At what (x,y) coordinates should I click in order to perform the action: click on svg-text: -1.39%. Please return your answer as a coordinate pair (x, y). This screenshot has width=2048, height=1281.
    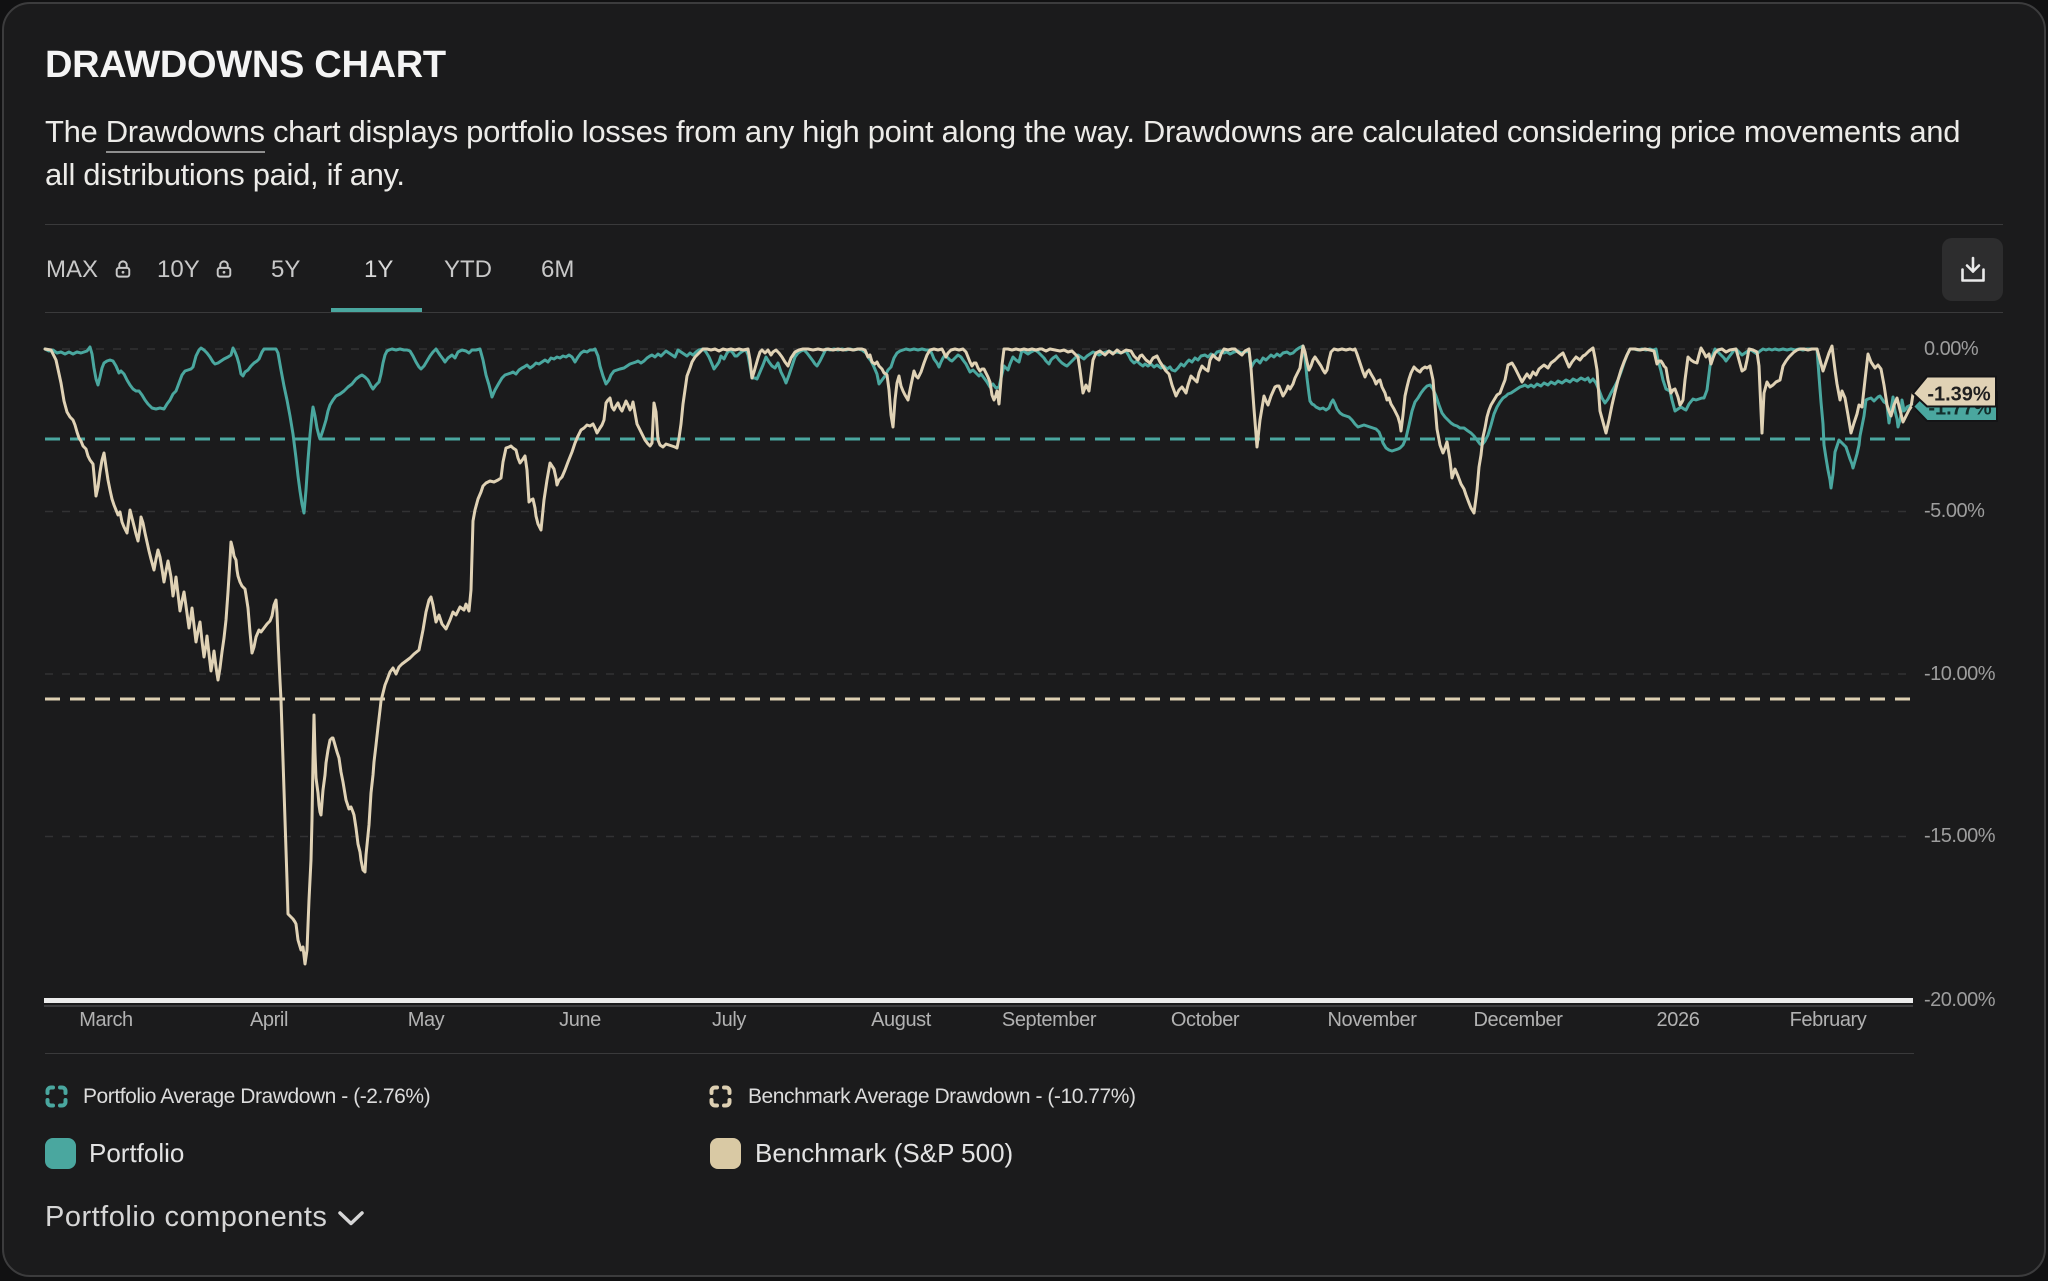
    Looking at the image, I should click on (1959, 395).